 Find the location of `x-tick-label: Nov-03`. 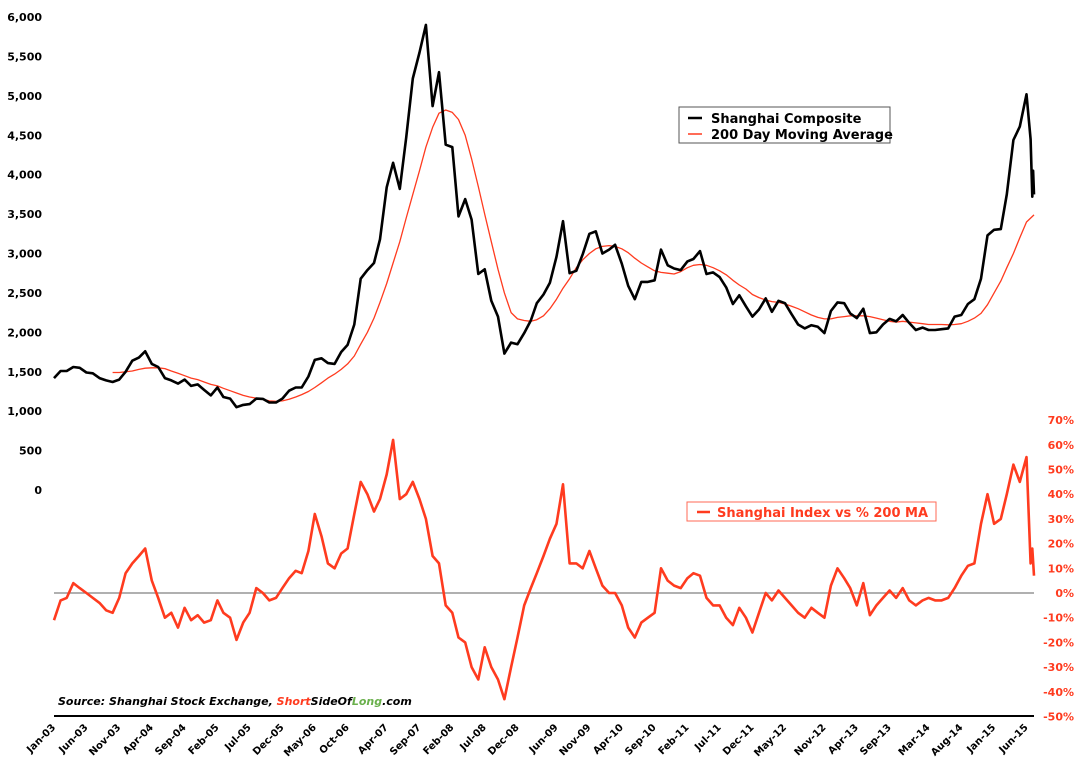

x-tick-label: Nov-03 is located at coordinates (105, 740).